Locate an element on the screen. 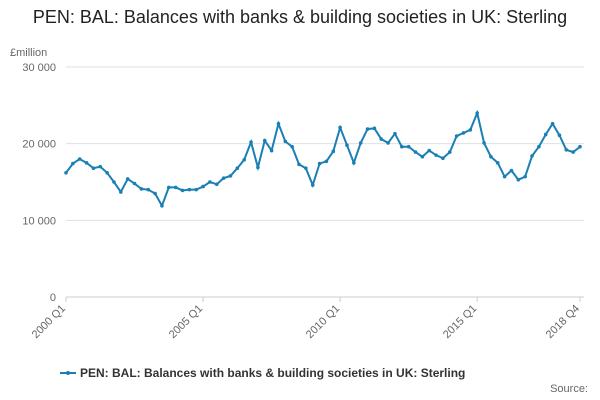 Image resolution: width=600 pixels, height=400 pixels. x-tick-label: 2015 Q1 is located at coordinates (460, 322).